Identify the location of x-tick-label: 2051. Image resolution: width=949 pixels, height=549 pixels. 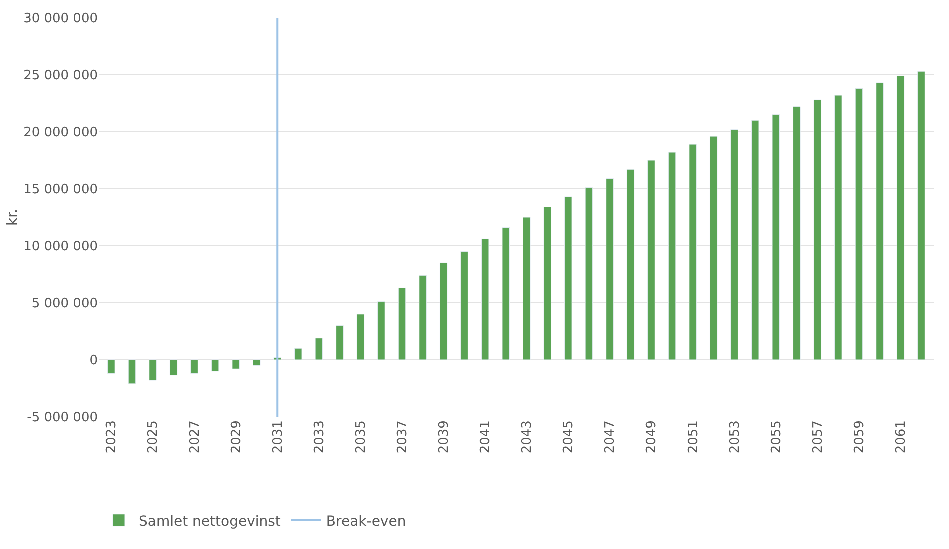
(694, 437).